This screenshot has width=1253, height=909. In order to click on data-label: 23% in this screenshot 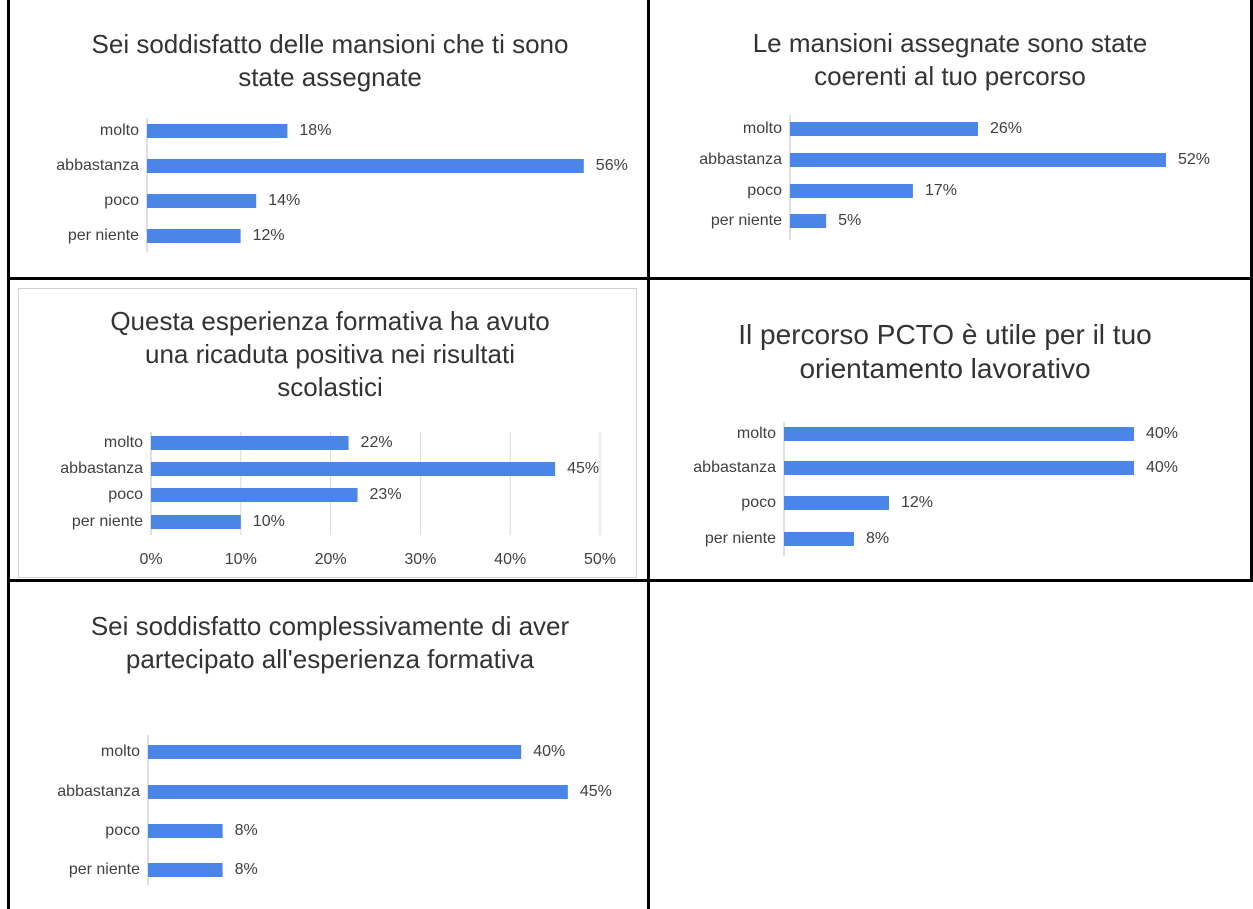, I will do `click(386, 494)`.